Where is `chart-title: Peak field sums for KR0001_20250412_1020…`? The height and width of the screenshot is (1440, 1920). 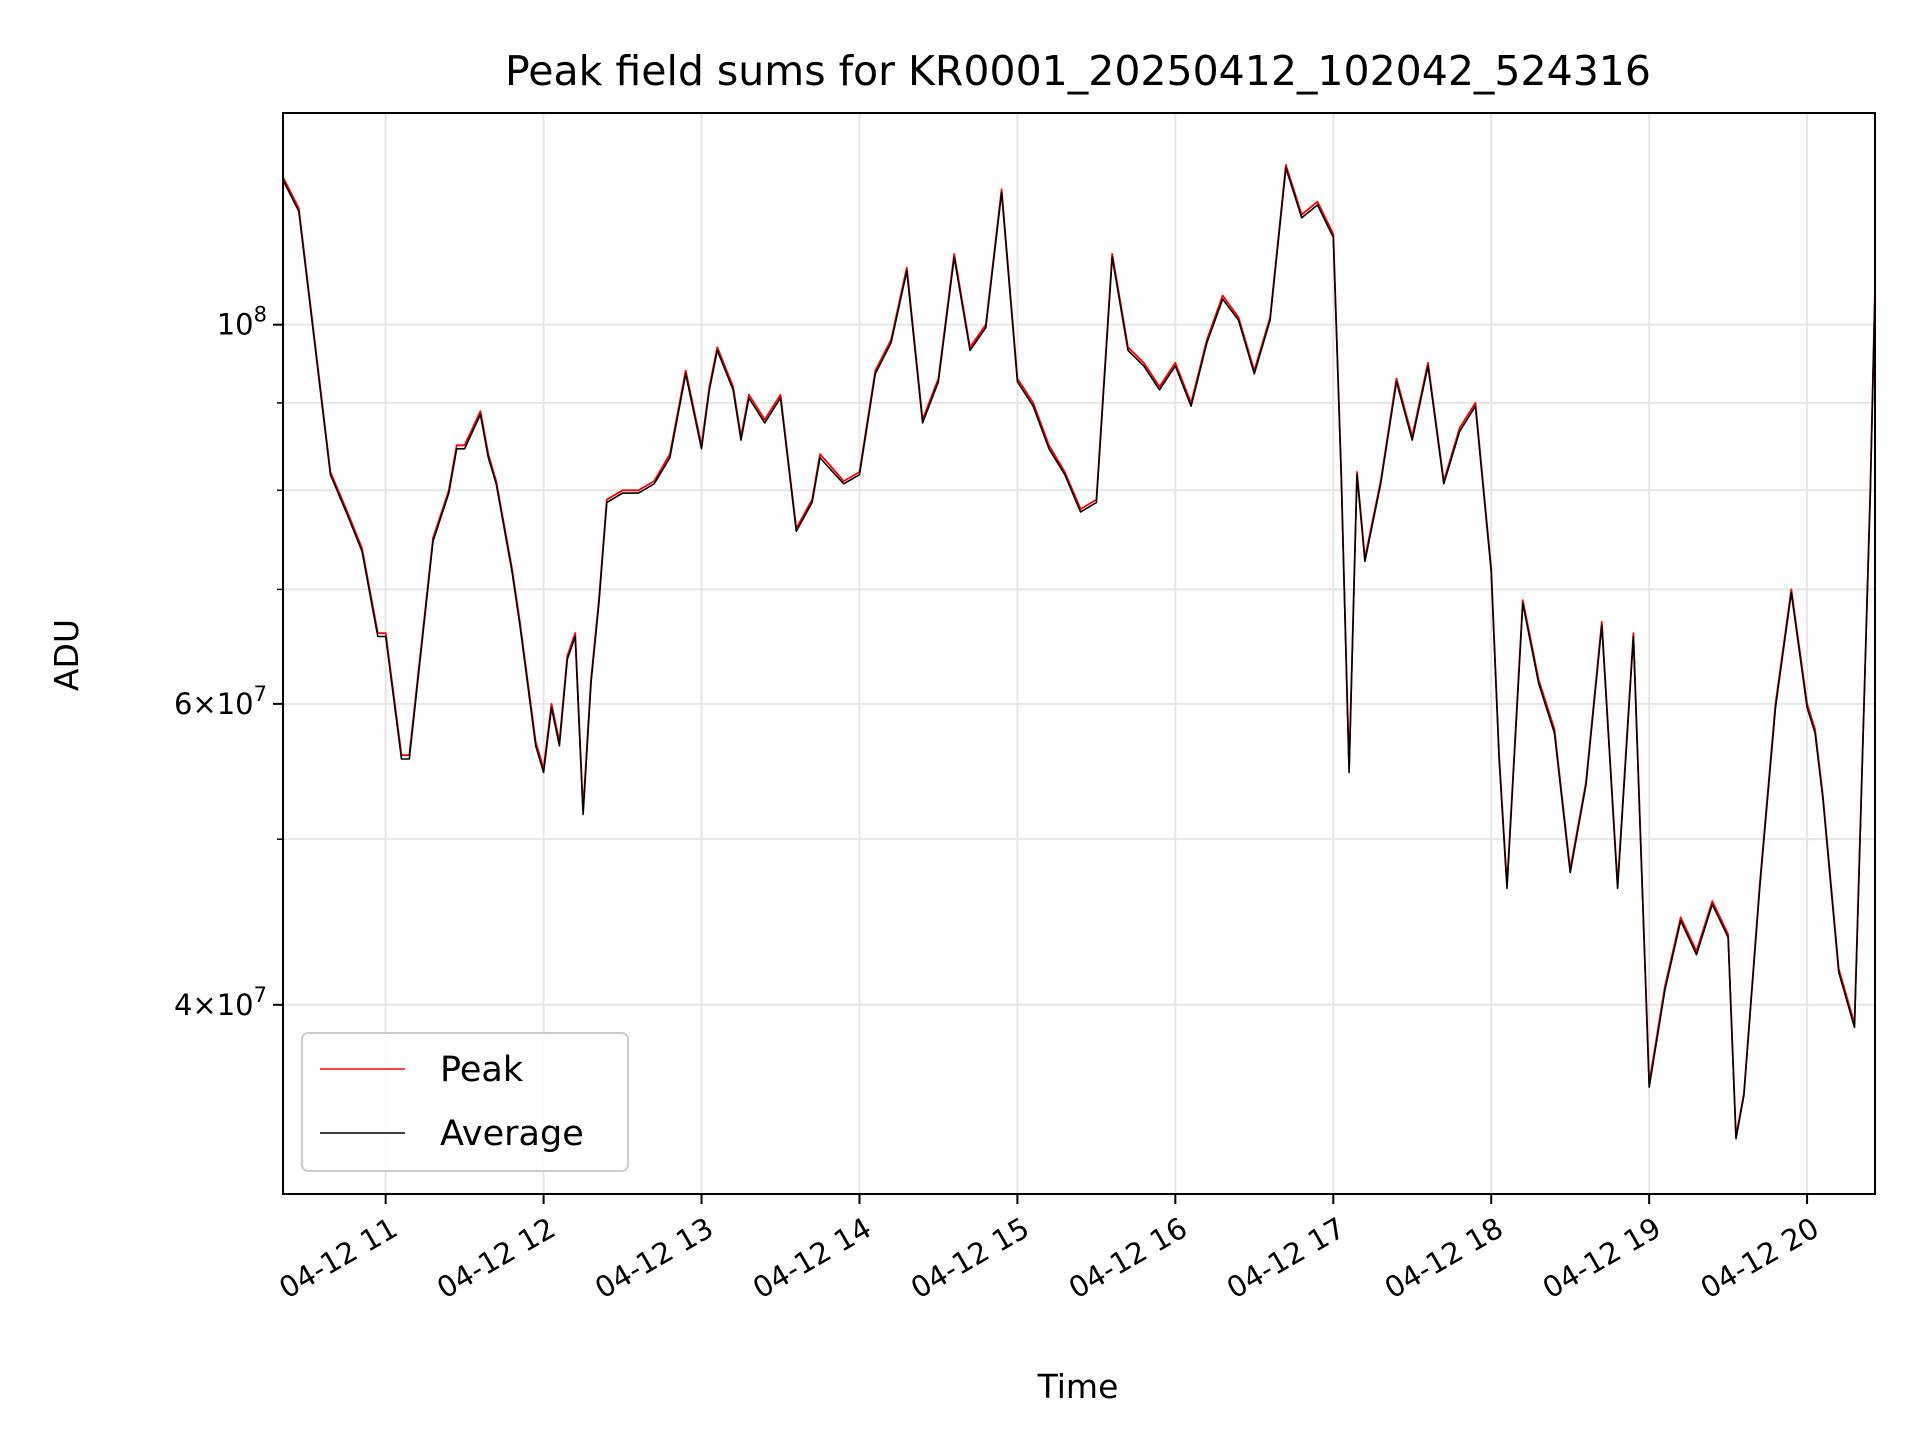 chart-title: Peak field sums for KR0001_20250412_1020… is located at coordinates (1078, 71).